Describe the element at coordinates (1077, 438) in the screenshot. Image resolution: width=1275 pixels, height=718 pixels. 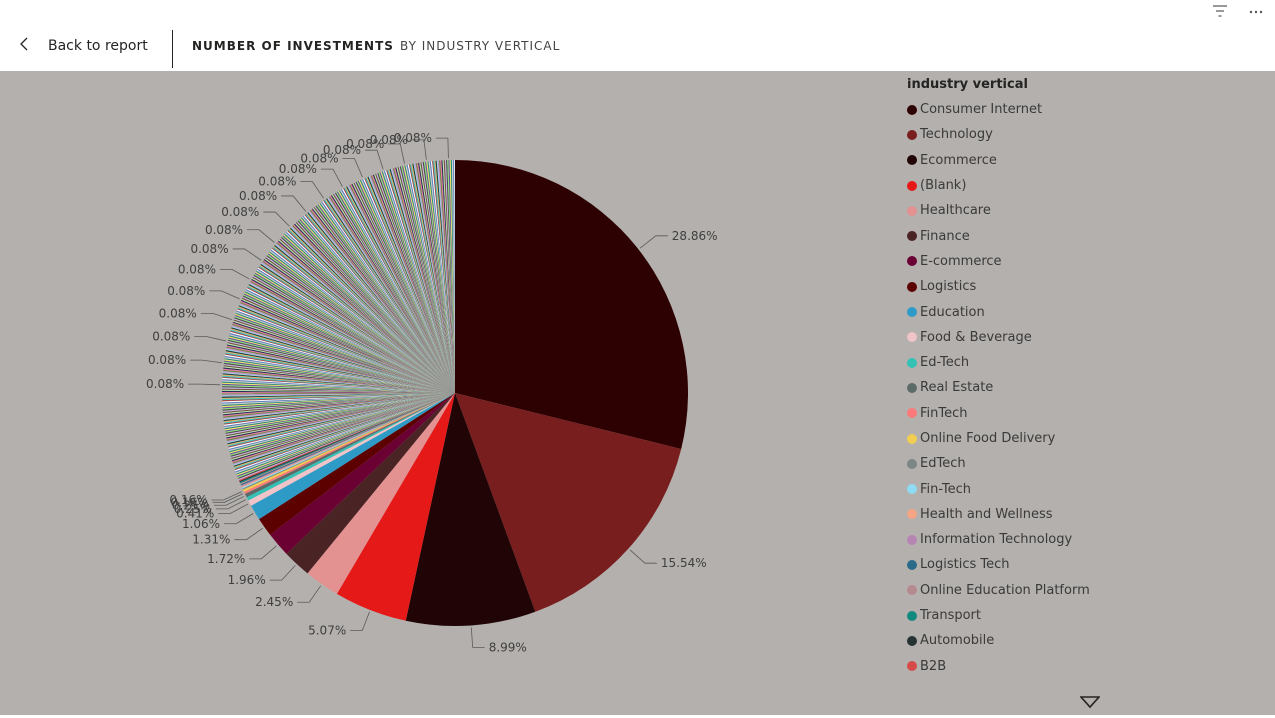
I see `legend-item: Online Food Delivery` at that location.